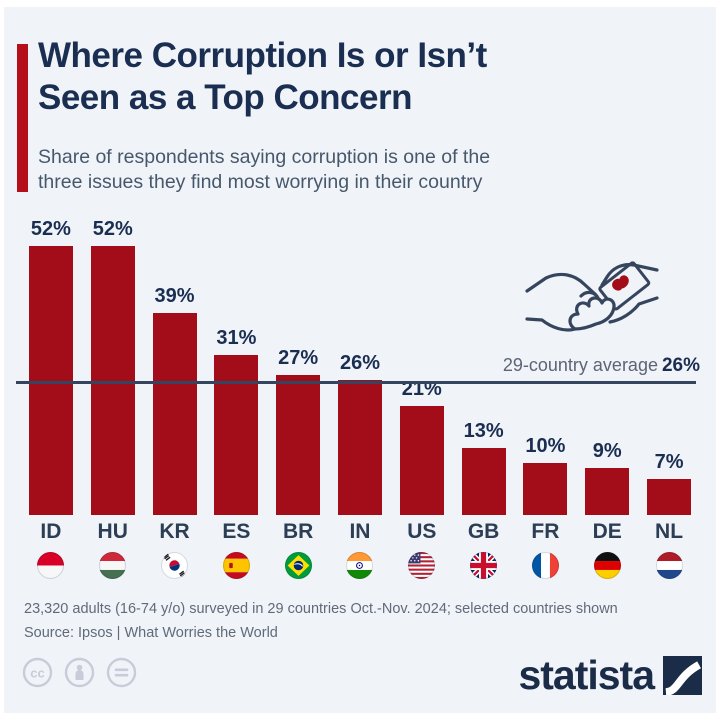 Image resolution: width=720 pixels, height=720 pixels. I want to click on country-code-label: US, so click(422, 531).